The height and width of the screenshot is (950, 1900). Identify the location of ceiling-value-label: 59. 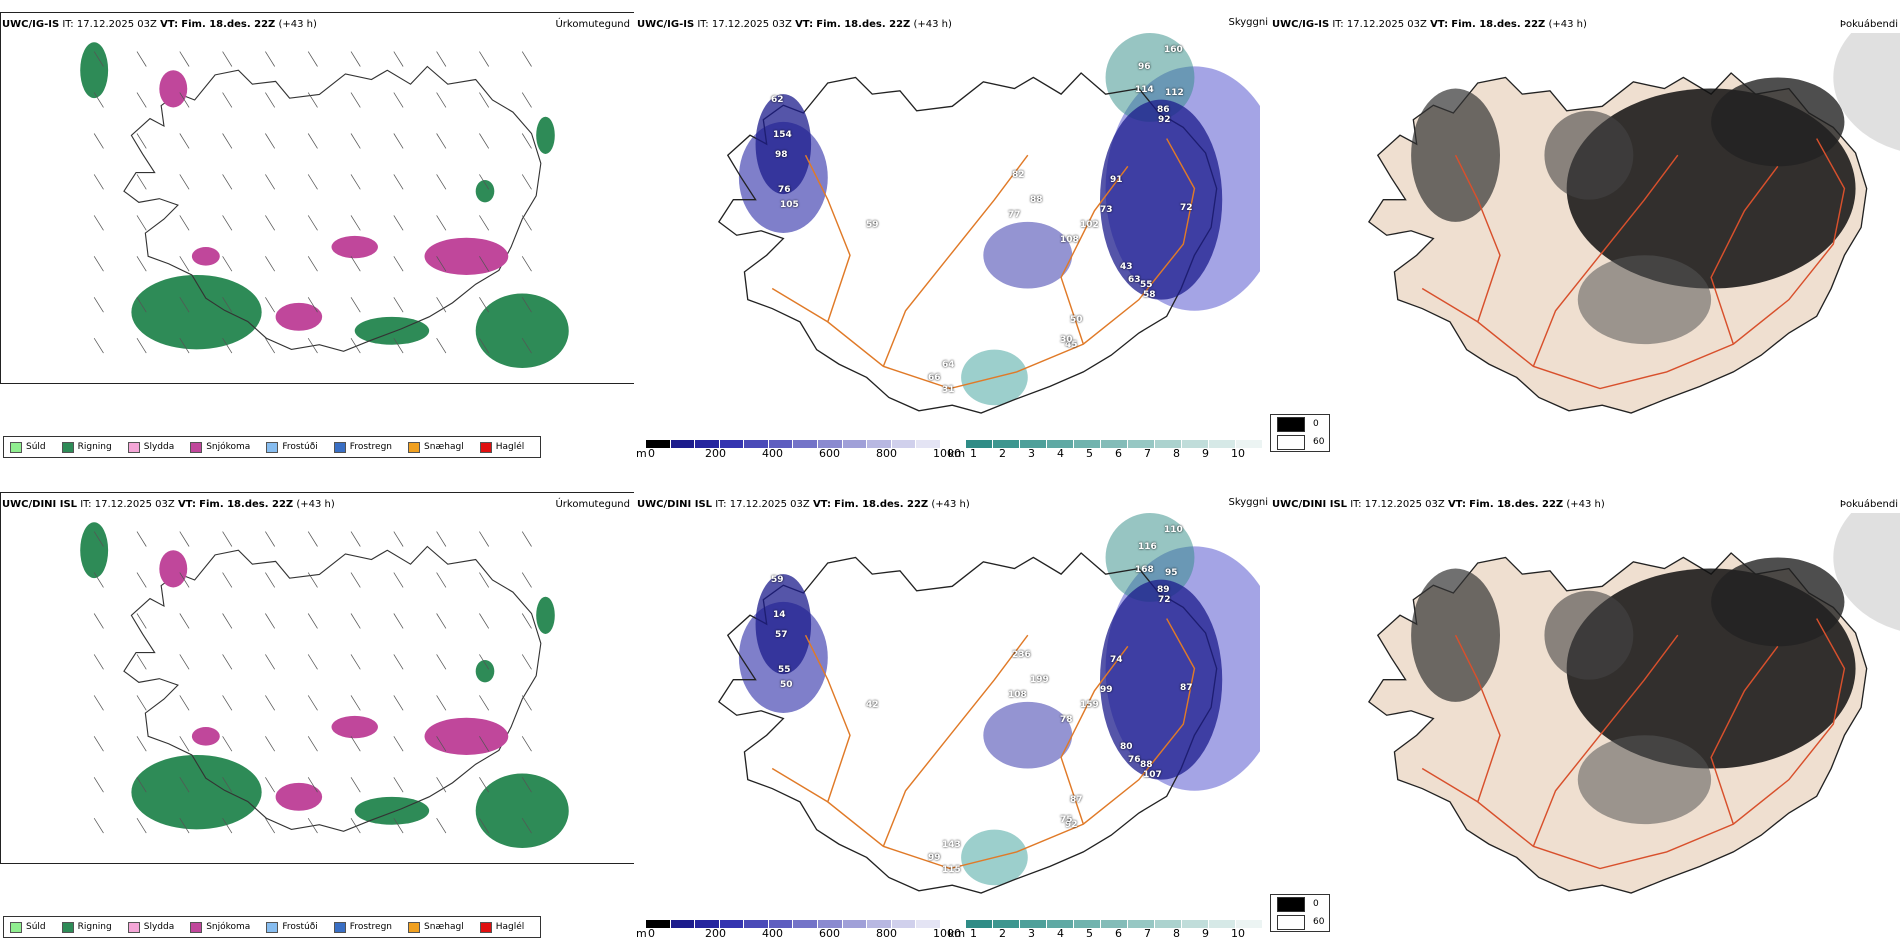
(777, 580).